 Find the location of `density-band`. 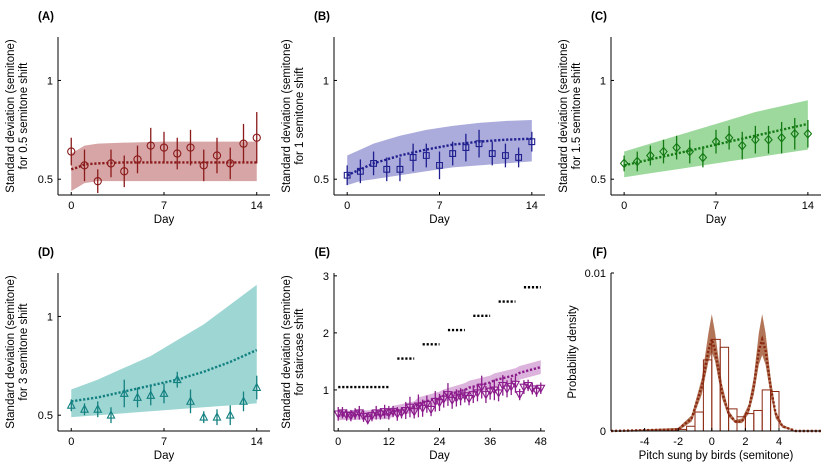

density-band is located at coordinates (716, 372).